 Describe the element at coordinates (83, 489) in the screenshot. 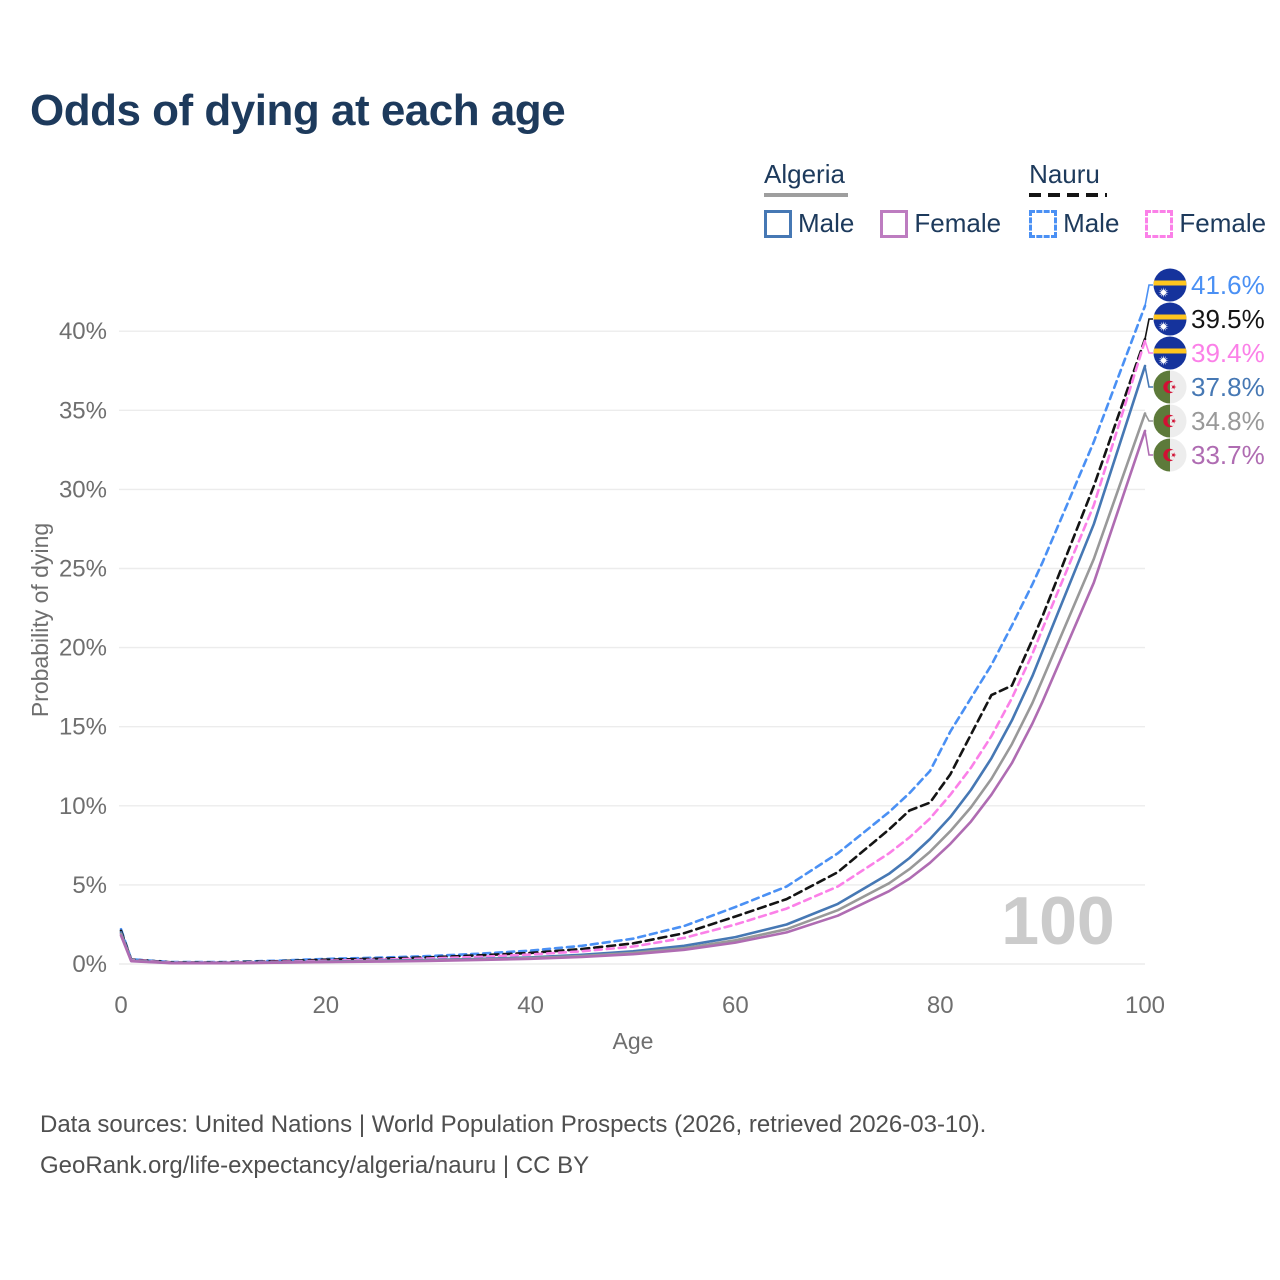

I see `y-tick-label: 30%` at that location.